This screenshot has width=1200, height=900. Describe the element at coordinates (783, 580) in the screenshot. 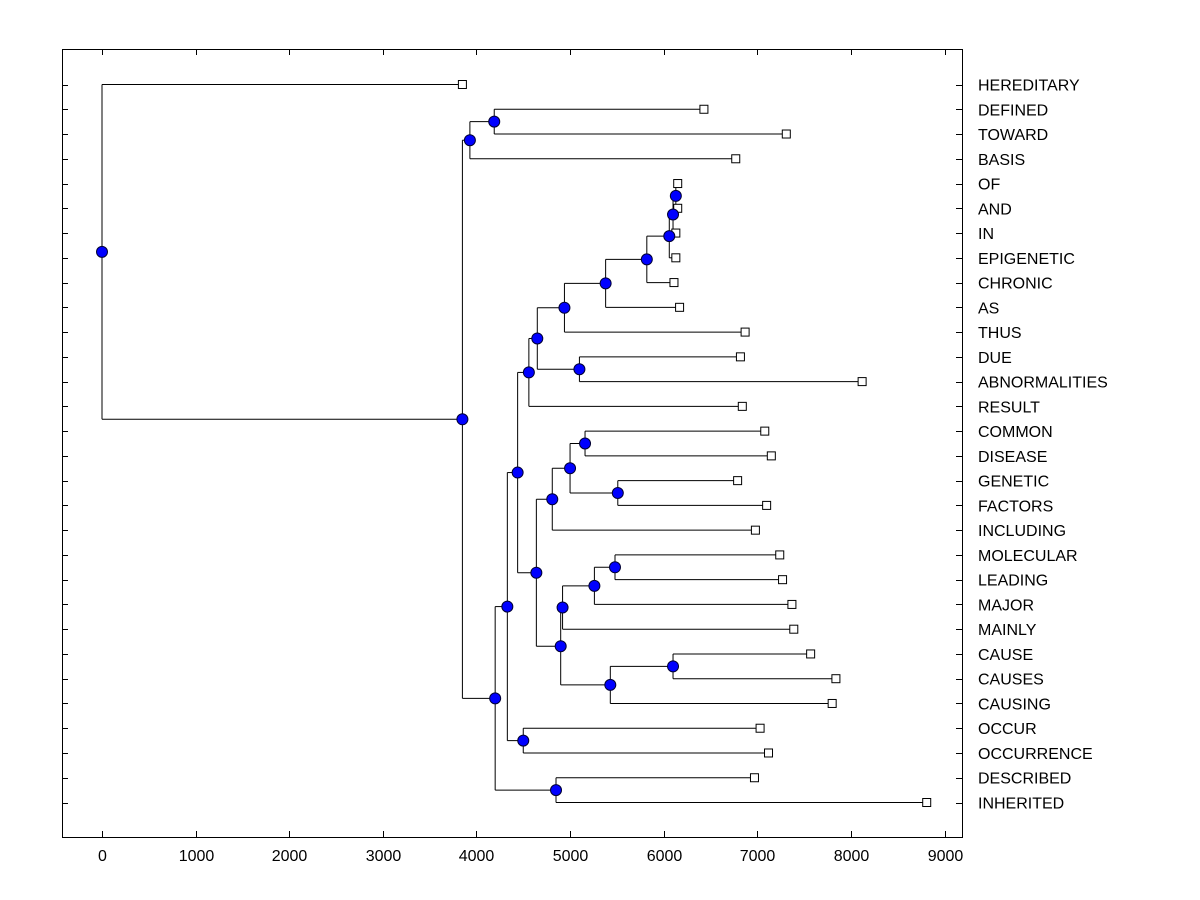

I see `leaf-marker-leading` at that location.